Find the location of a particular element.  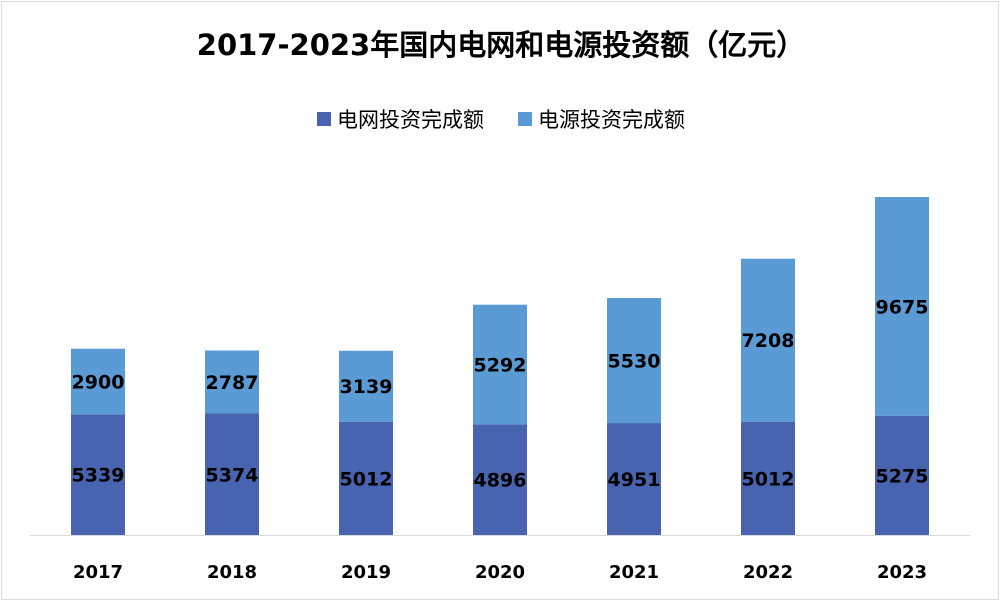

data-label: 5339 is located at coordinates (98, 476).